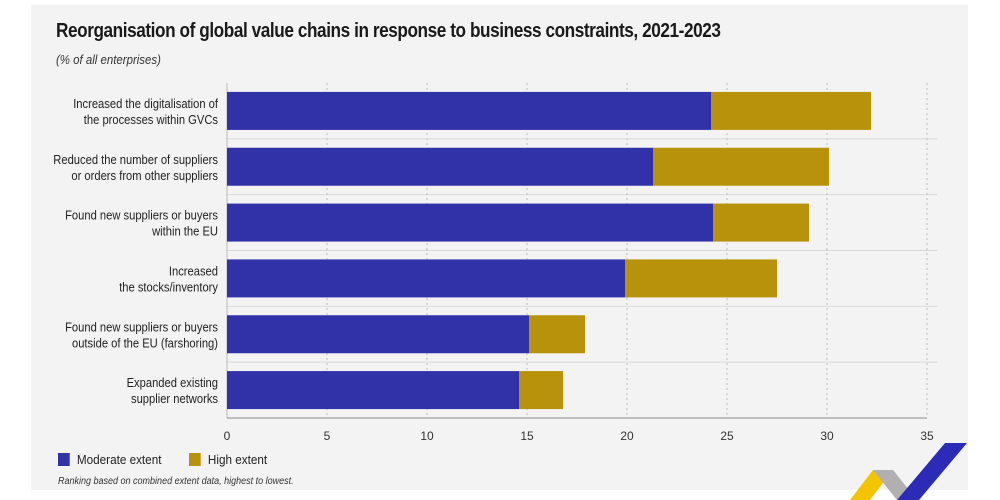 The height and width of the screenshot is (500, 1000). What do you see at coordinates (237, 459) in the screenshot?
I see `legend-label-high: High extent` at bounding box center [237, 459].